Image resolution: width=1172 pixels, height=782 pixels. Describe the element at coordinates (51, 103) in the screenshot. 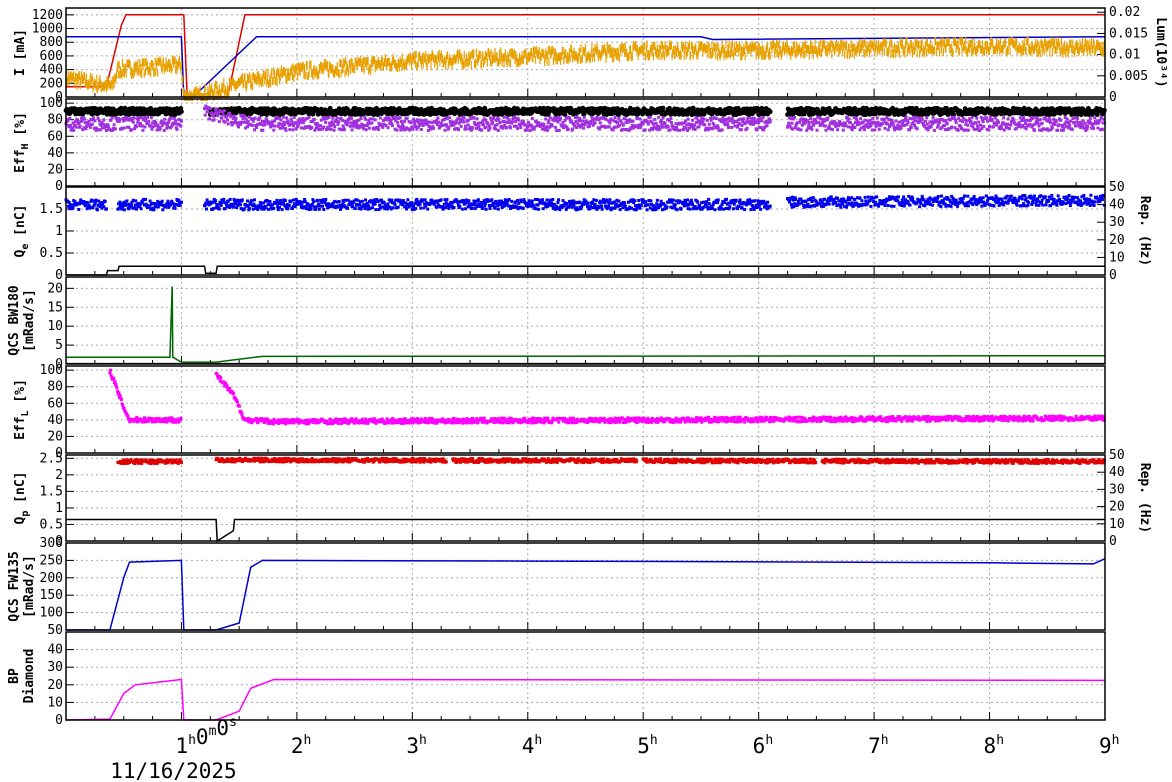

I see `y-tick-label: 100` at that location.